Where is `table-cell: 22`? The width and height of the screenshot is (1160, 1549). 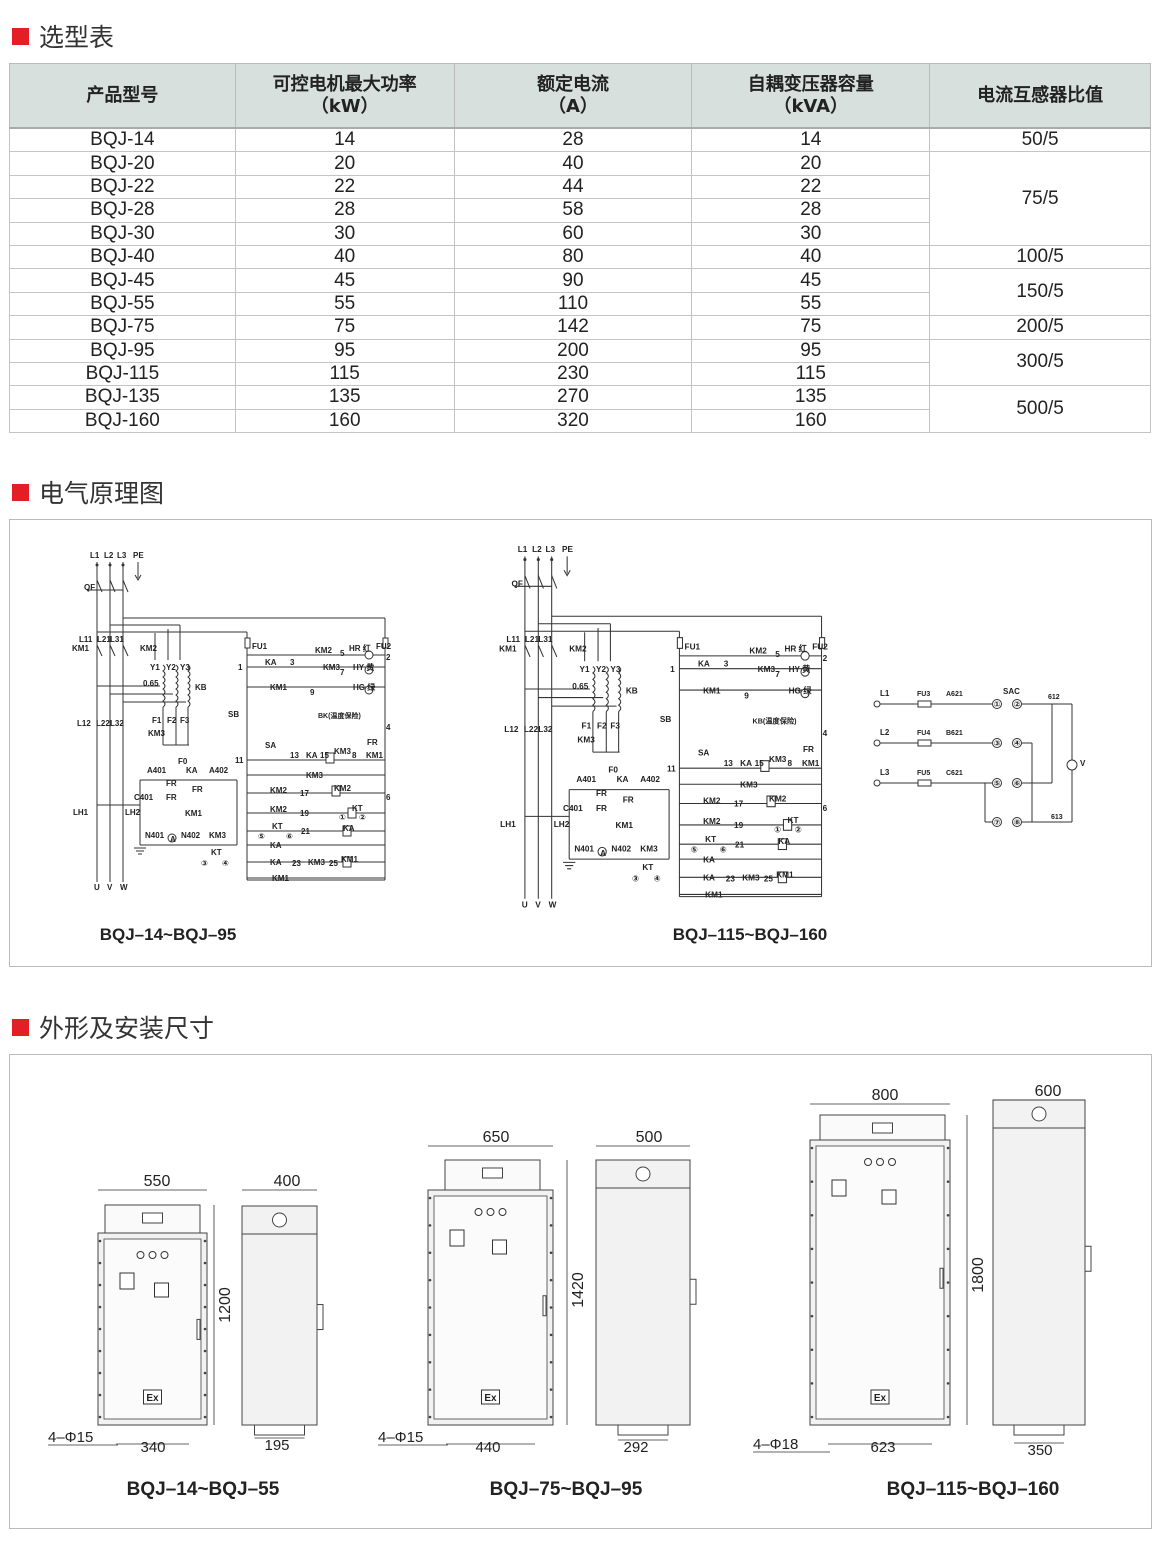 table-cell: 22 is located at coordinates (811, 187).